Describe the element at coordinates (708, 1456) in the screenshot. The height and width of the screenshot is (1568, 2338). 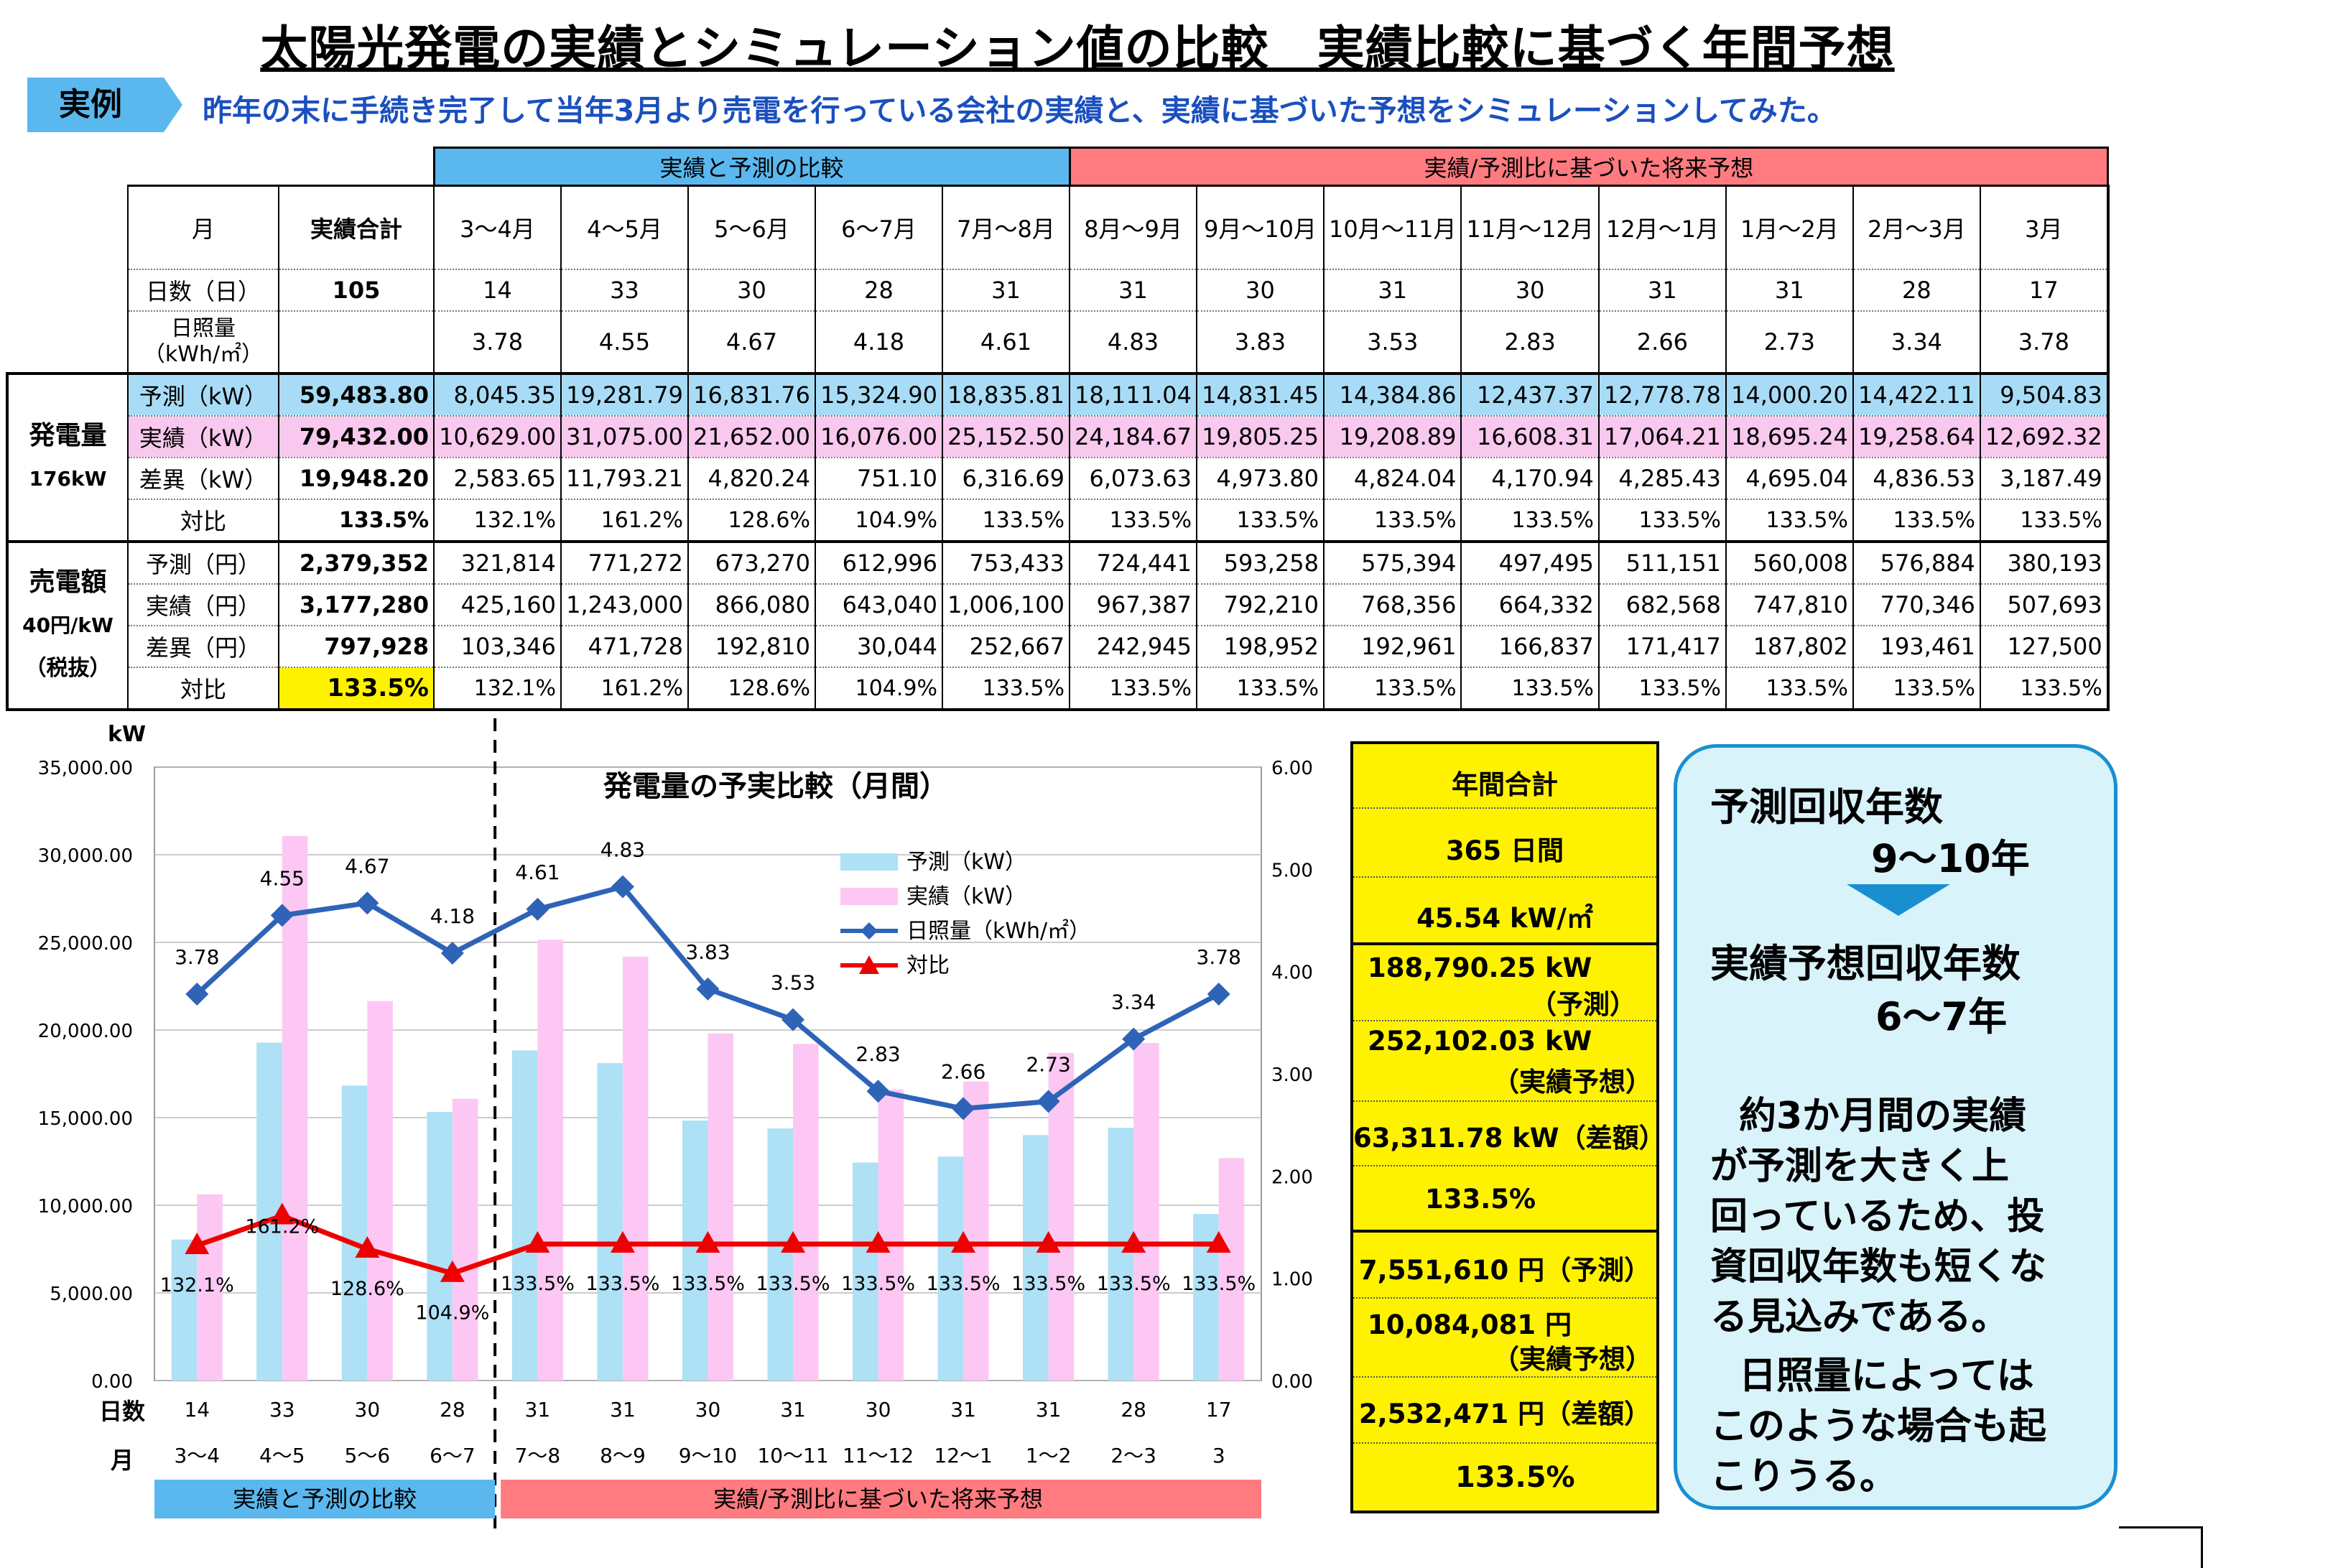
I see `x-tick-label: 9～10` at that location.